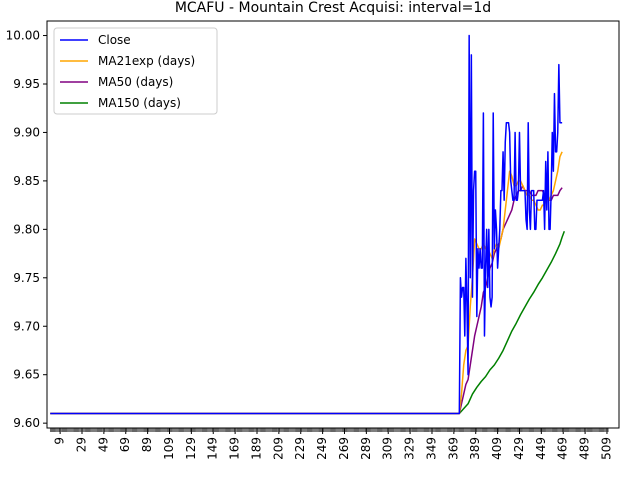  What do you see at coordinates (60, 441) in the screenshot?
I see `x-tick-label: 9` at bounding box center [60, 441].